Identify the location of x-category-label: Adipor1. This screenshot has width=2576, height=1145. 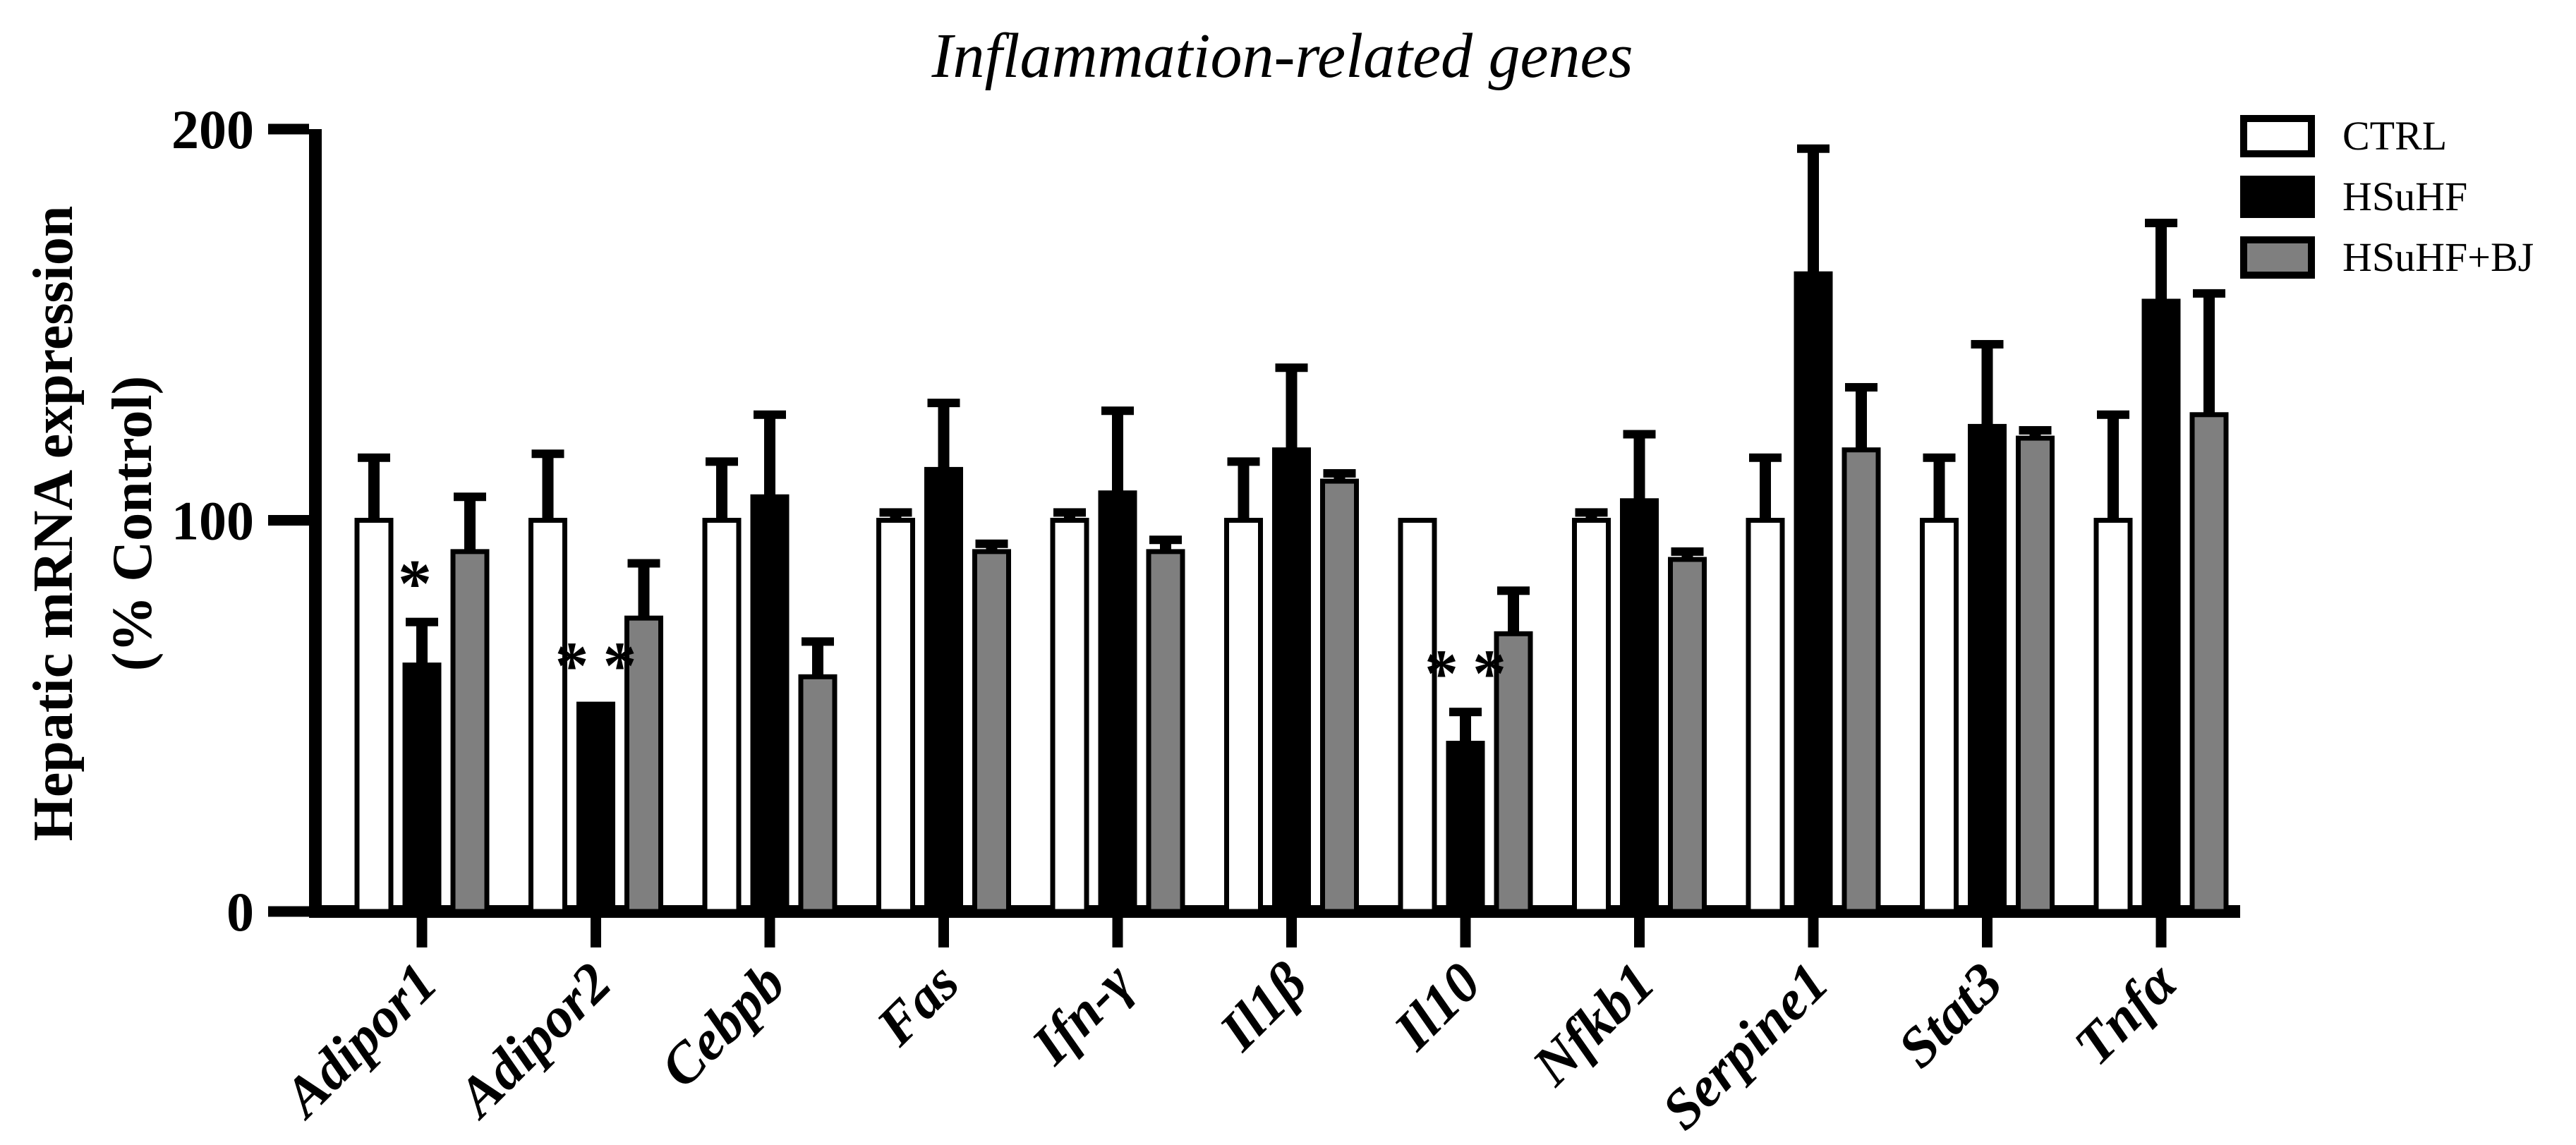
(359, 1041).